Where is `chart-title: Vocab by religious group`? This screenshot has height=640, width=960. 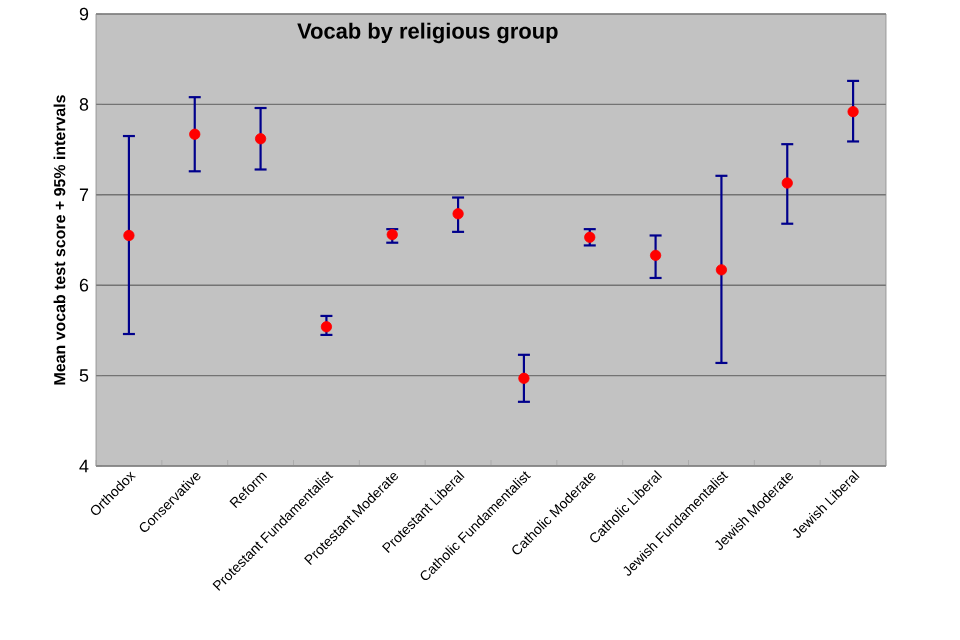 chart-title: Vocab by religious group is located at coordinates (427, 33).